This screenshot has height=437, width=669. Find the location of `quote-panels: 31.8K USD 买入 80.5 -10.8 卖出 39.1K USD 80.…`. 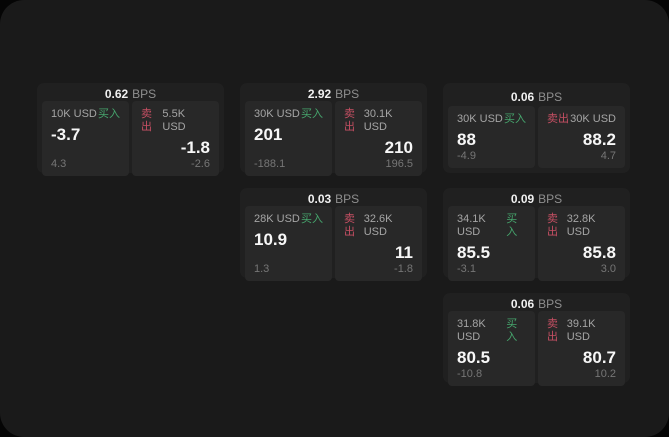

quote-panels: 31.8K USD 买入 80.5 -10.8 卖出 39.1K USD 80.… is located at coordinates (536, 348).